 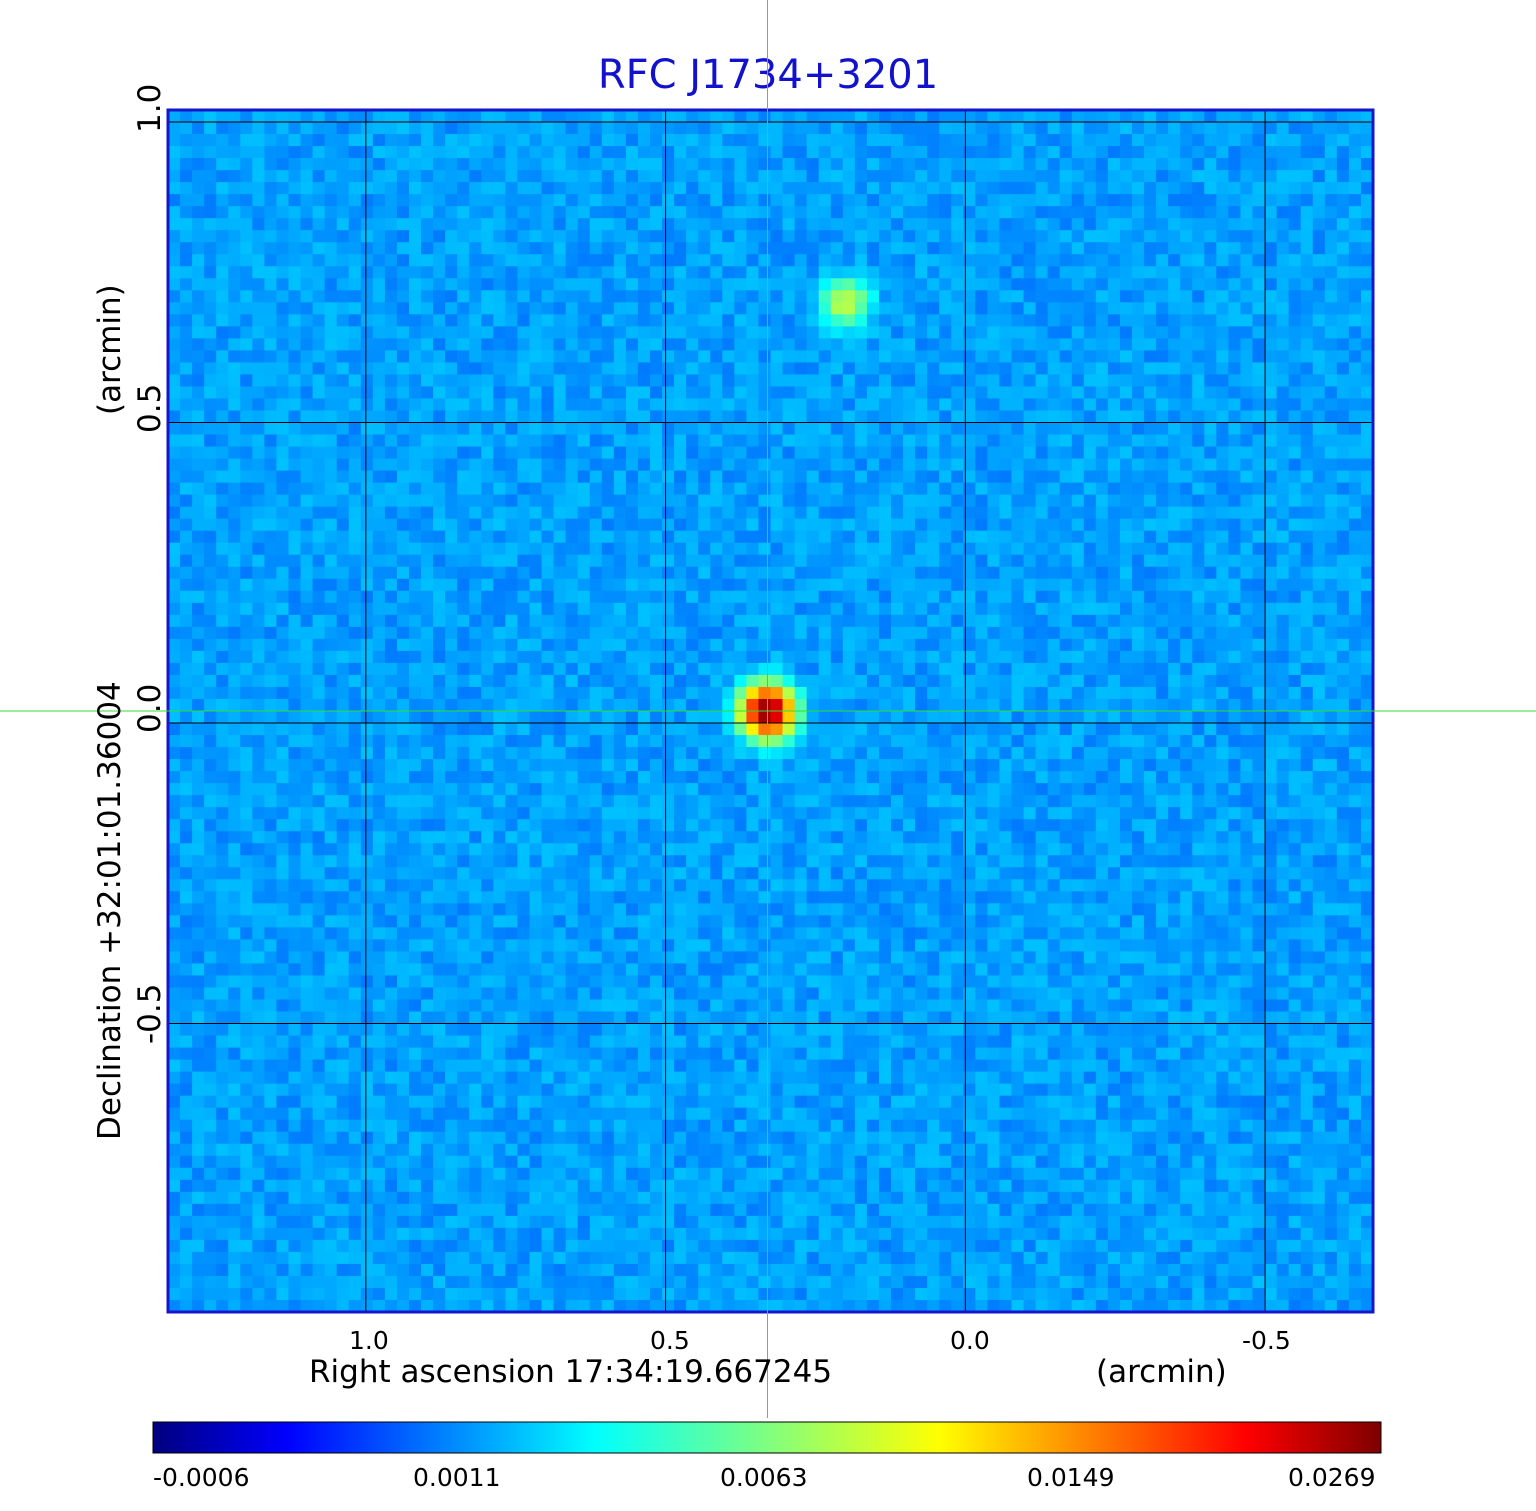 What do you see at coordinates (1161, 1372) in the screenshot?
I see `x-axis-unit: (arcmin)` at bounding box center [1161, 1372].